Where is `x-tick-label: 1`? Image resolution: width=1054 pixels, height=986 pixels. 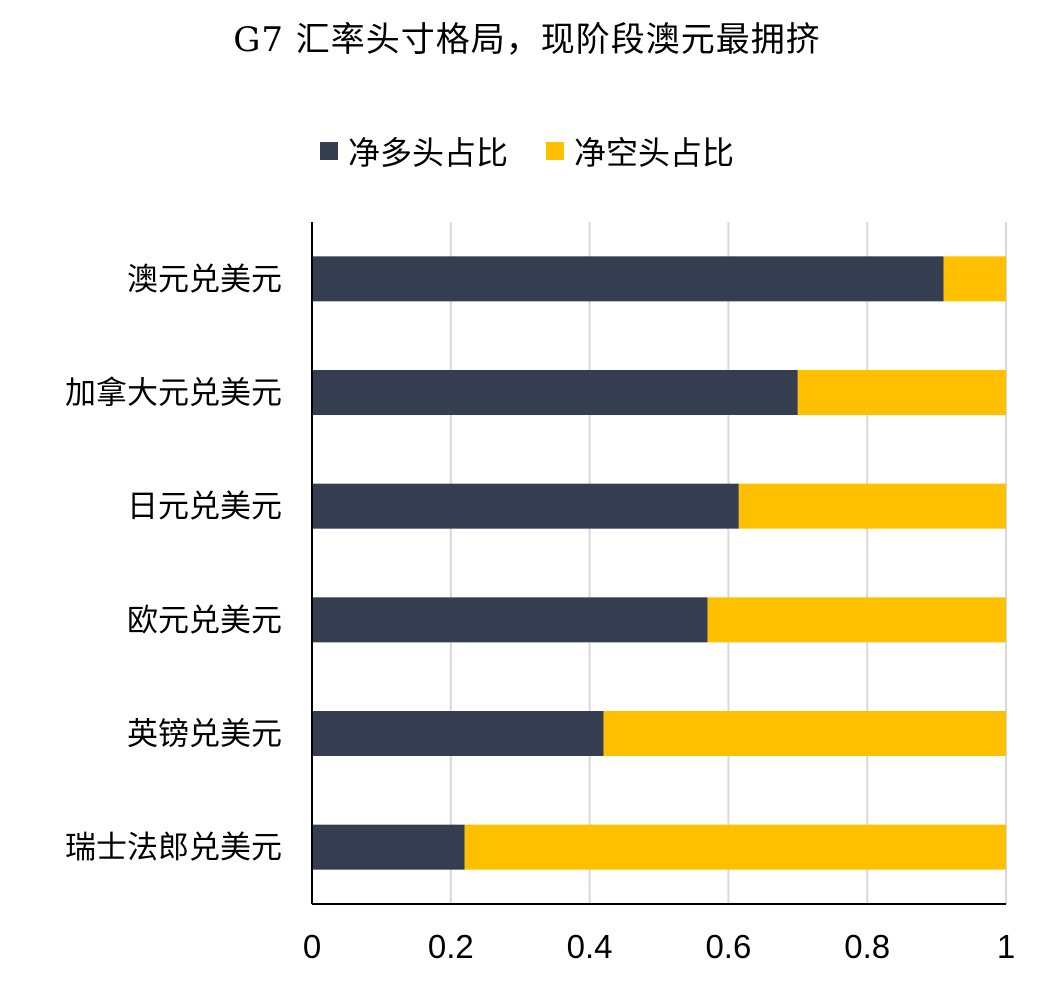
x-tick-label: 1 is located at coordinates (1006, 946).